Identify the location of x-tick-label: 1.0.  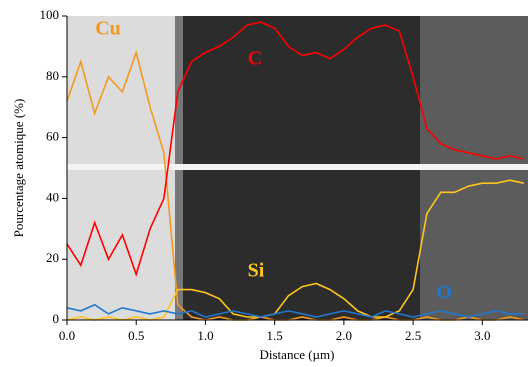
(205, 335).